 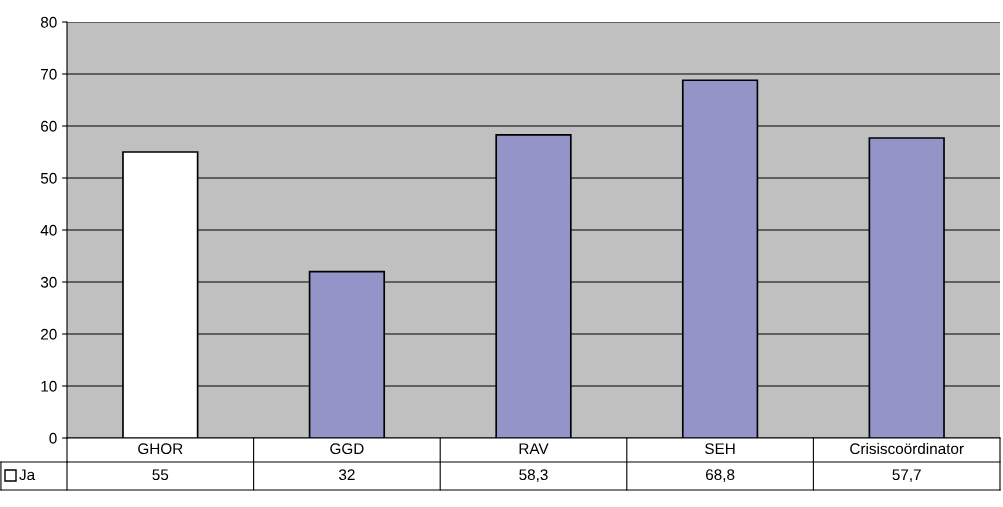 What do you see at coordinates (907, 448) in the screenshot?
I see `x-tick-label: Crisiscoördinator` at bounding box center [907, 448].